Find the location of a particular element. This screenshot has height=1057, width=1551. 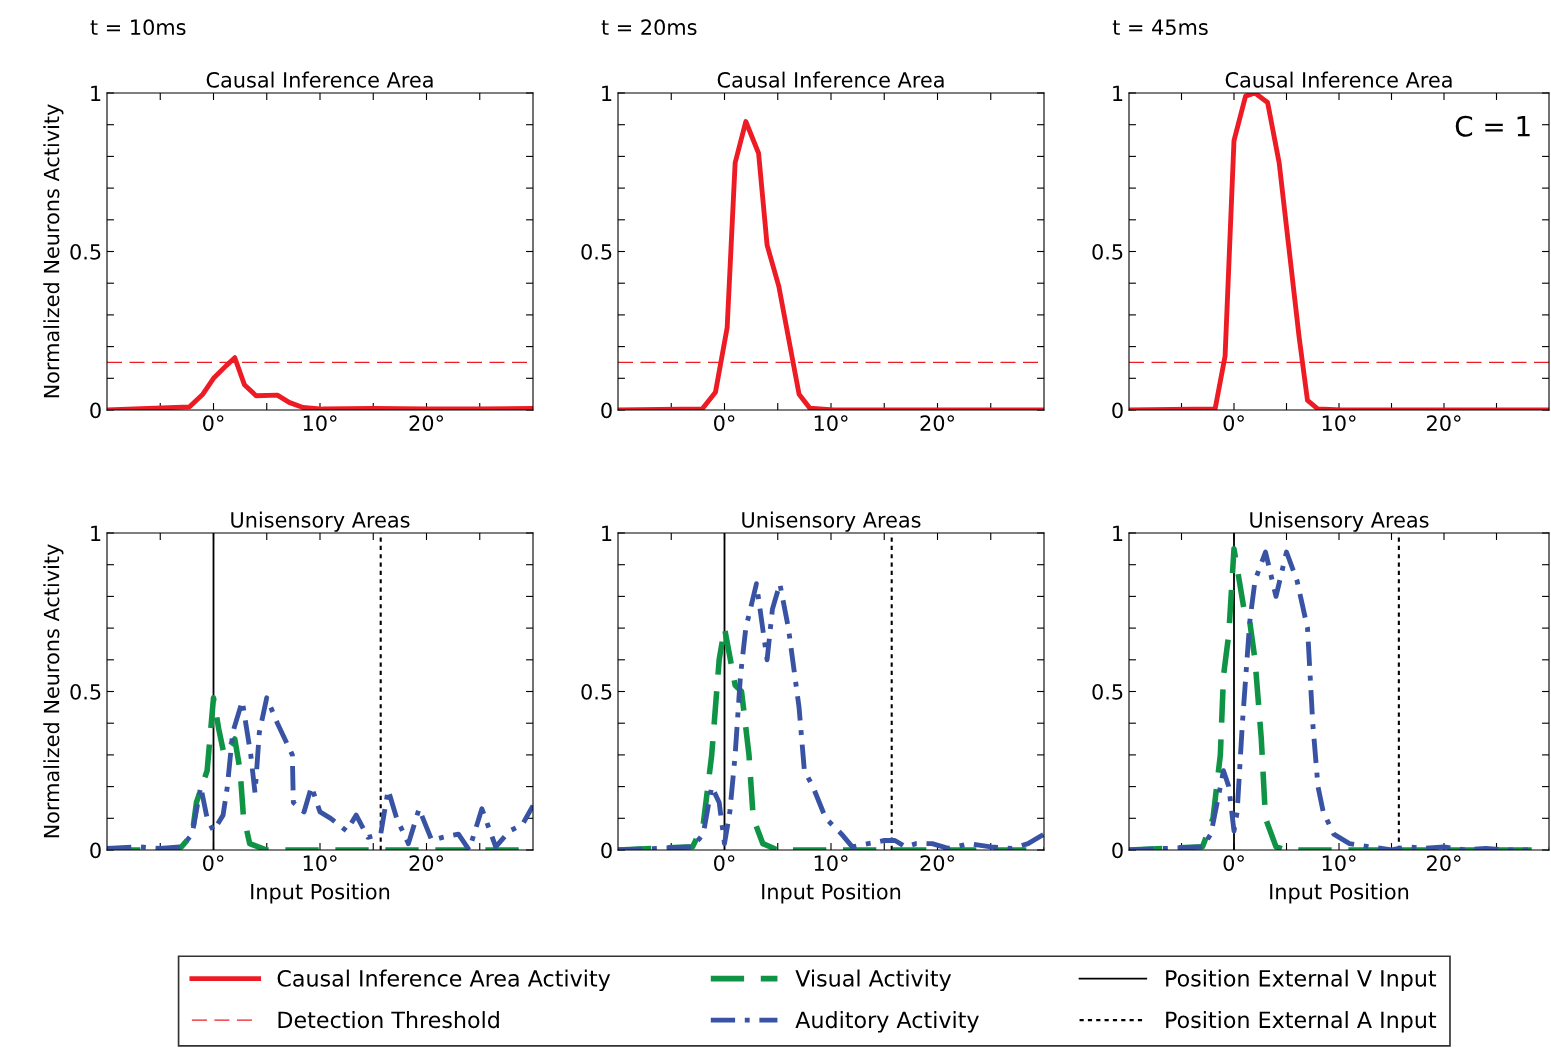

legend-label: Detection Threshold is located at coordinates (388, 1020).